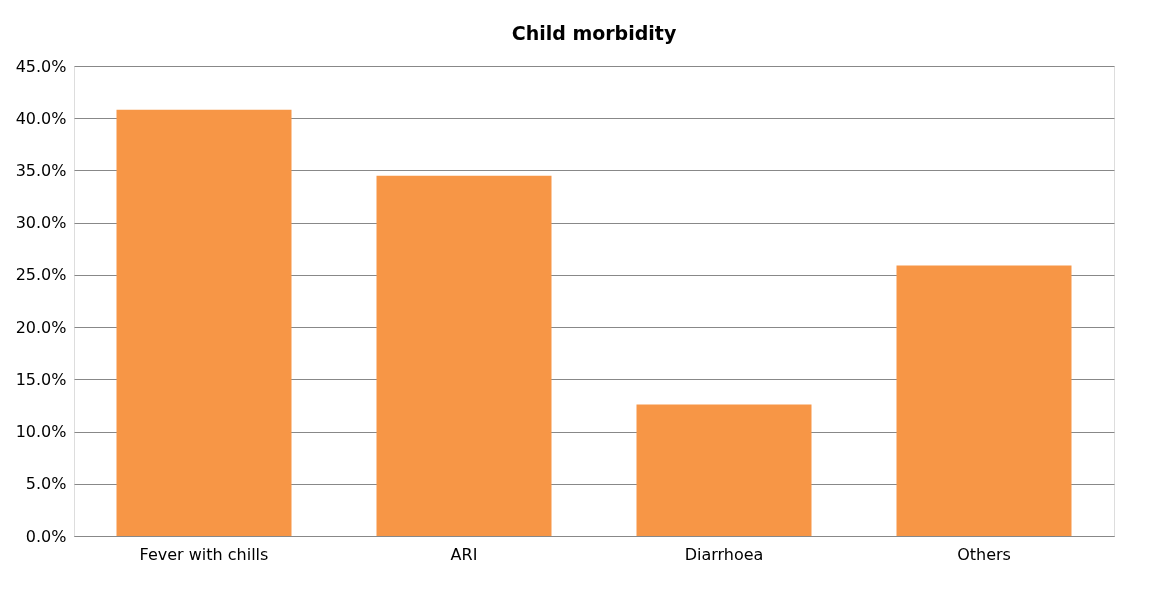  What do you see at coordinates (984, 554) in the screenshot?
I see `x-tick-label: Others` at bounding box center [984, 554].